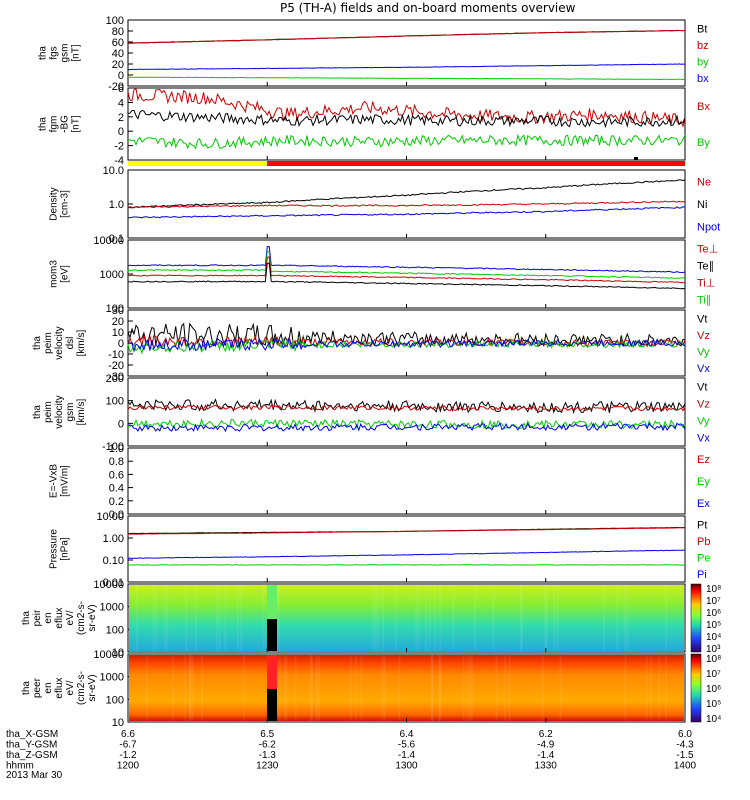  What do you see at coordinates (32, 734) in the screenshot?
I see `x-row-label: tha_X-GSM` at bounding box center [32, 734].